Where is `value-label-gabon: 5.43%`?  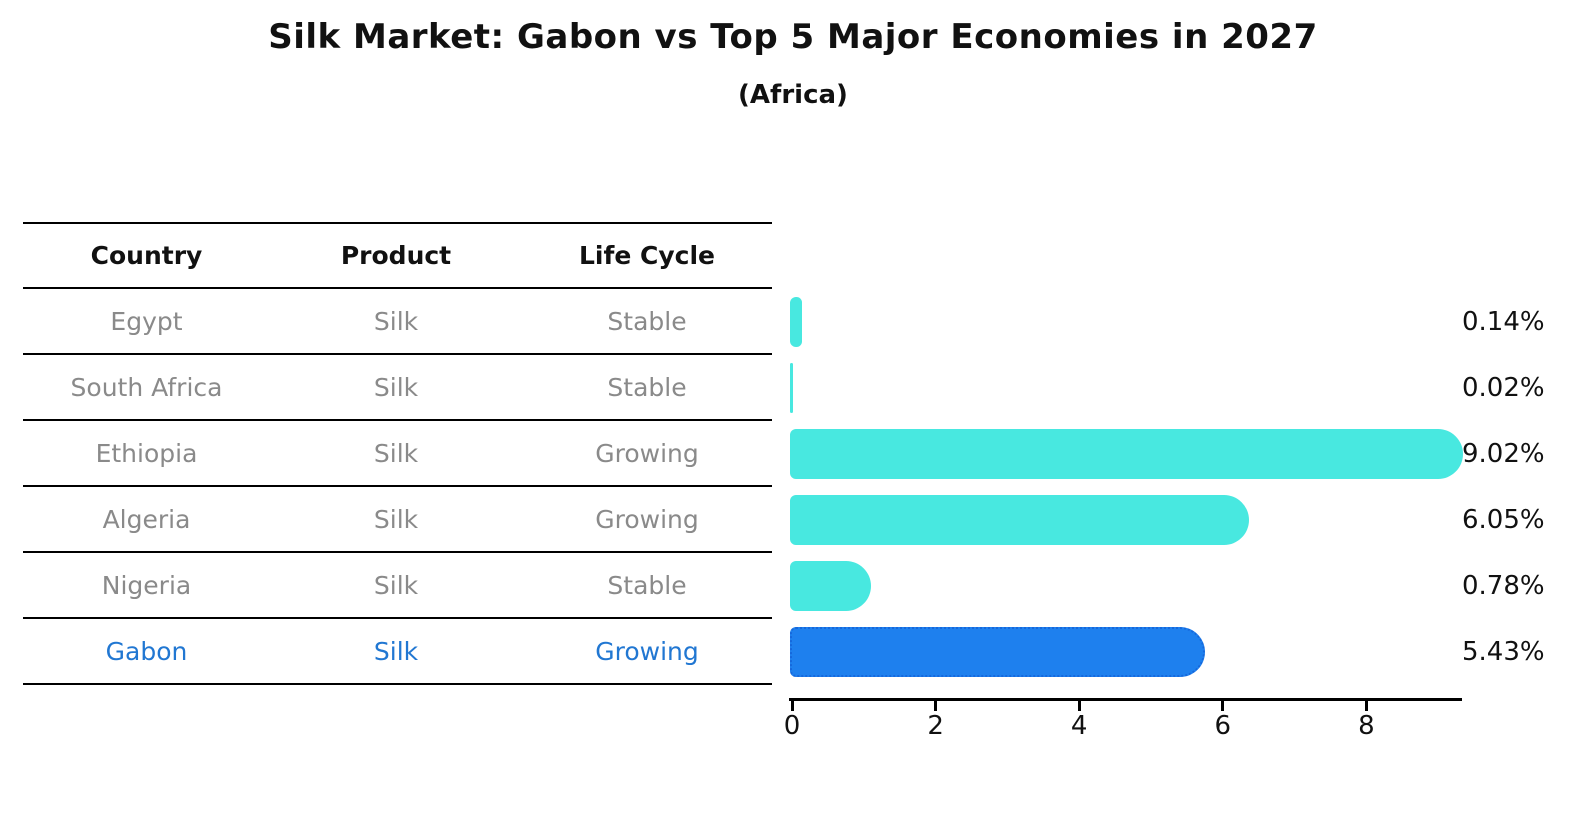 value-label-gabon: 5.43% is located at coordinates (1503, 652).